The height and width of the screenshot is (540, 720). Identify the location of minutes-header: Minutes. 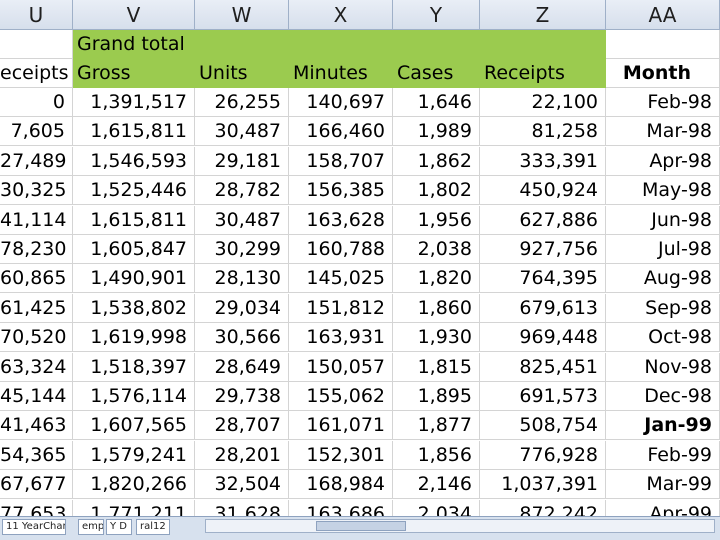
(341, 73).